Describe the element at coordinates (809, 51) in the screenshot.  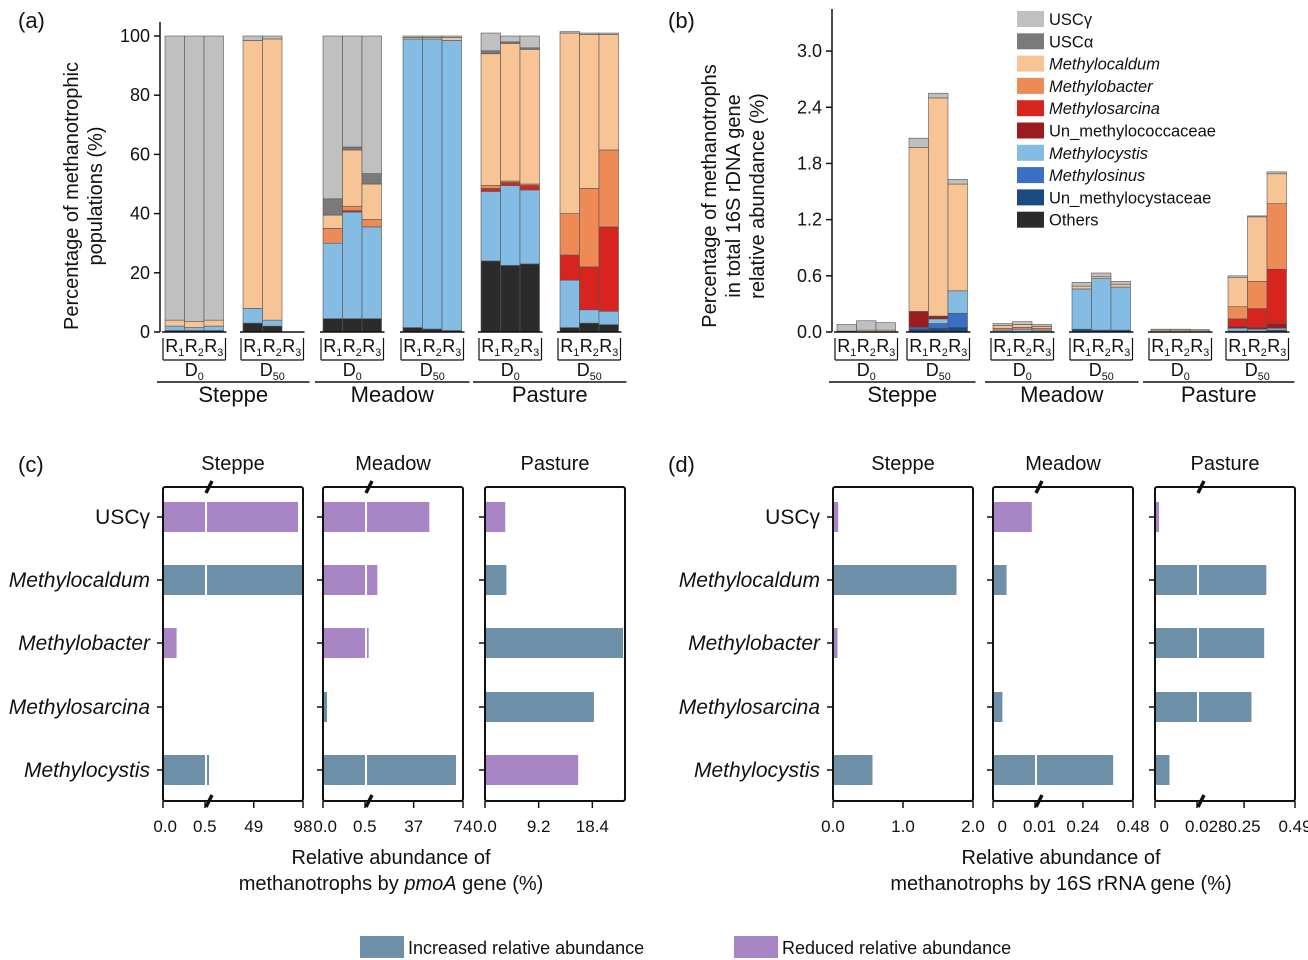
I see `y-tick-label: 3.0` at that location.